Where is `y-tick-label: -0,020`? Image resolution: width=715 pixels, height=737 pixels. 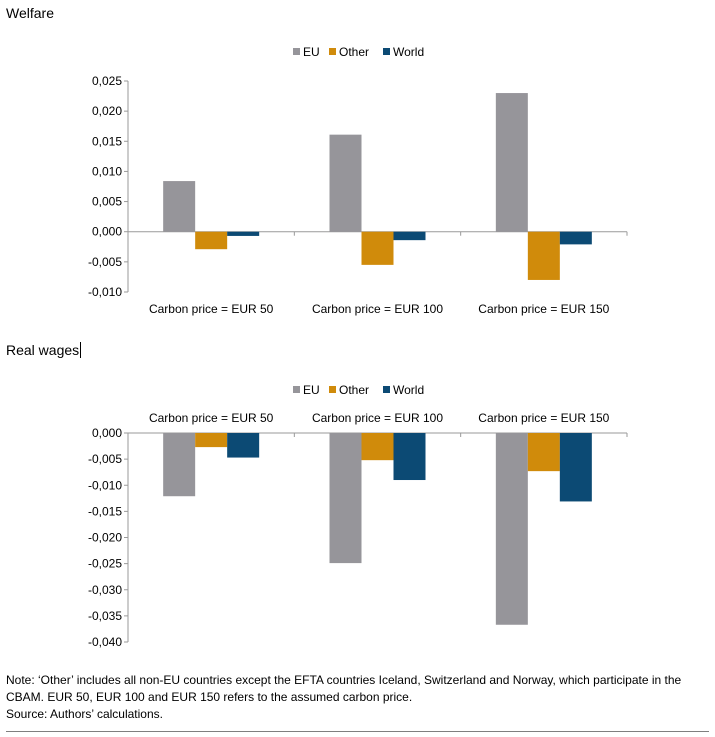
y-tick-label: -0,020 is located at coordinates (105, 538).